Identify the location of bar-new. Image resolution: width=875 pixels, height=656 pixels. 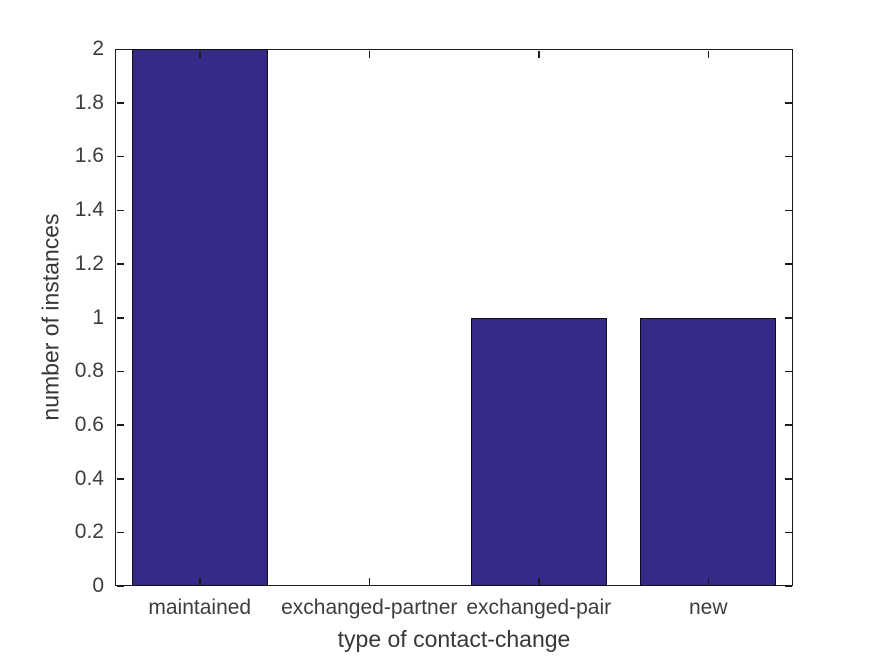
(708, 451).